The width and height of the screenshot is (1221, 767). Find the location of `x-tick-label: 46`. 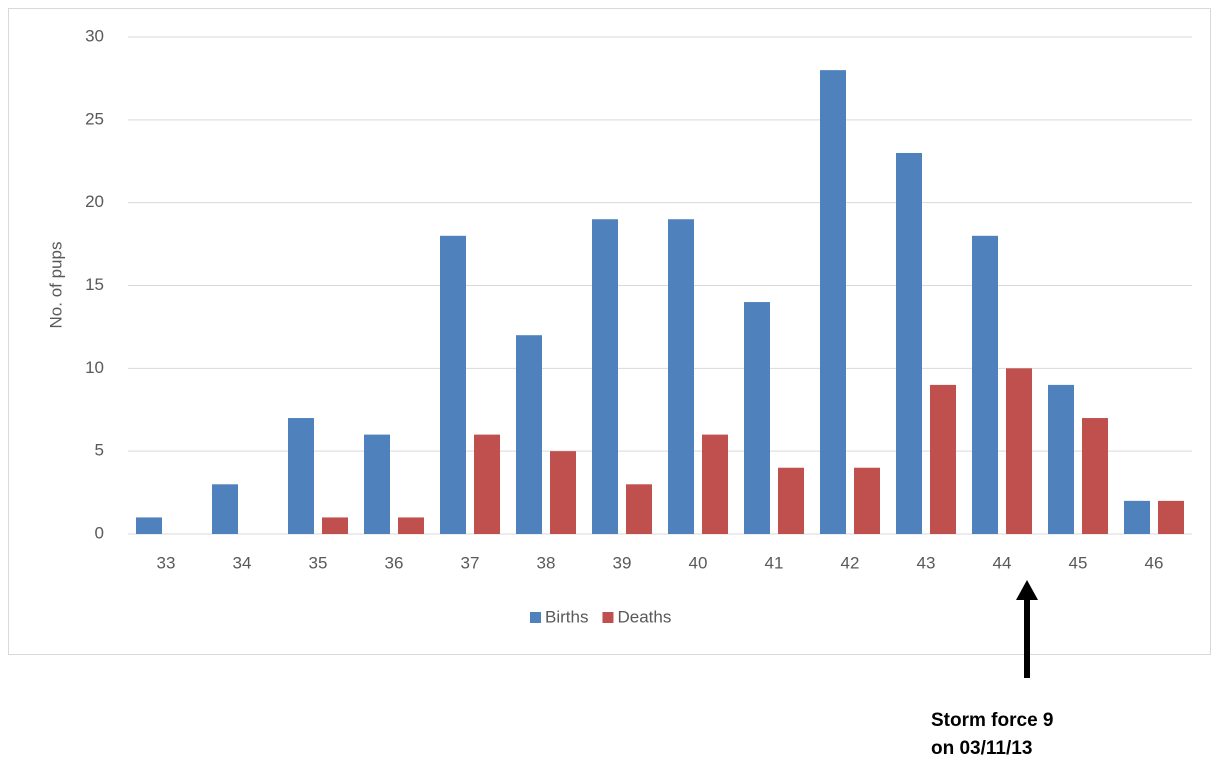

x-tick-label: 46 is located at coordinates (1154, 562).